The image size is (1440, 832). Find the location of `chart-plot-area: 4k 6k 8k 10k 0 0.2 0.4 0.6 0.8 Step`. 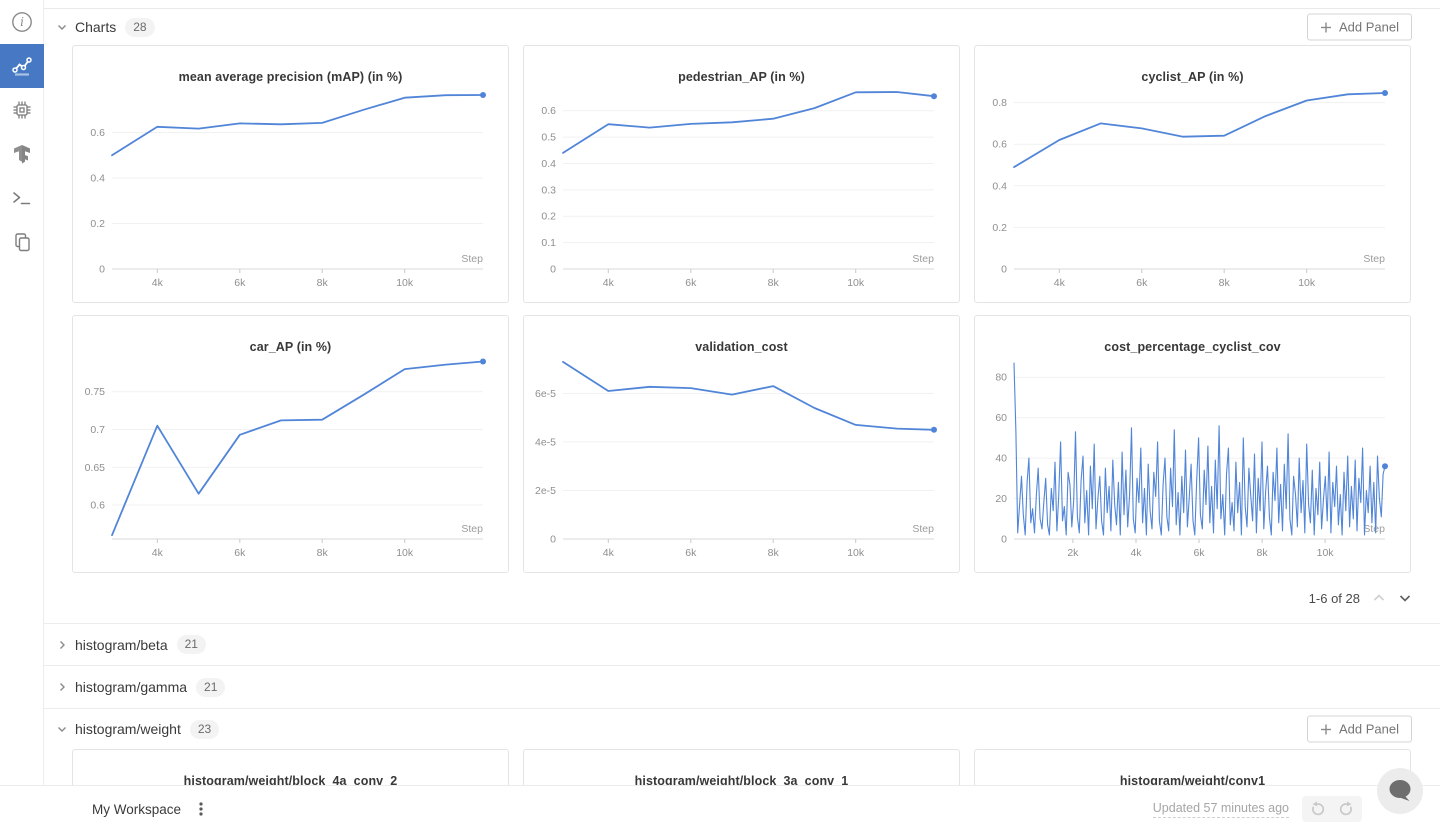

chart-plot-area: 4k 6k 8k 10k 0 0.2 0.4 0.6 0.8 Step is located at coordinates (1193, 174).